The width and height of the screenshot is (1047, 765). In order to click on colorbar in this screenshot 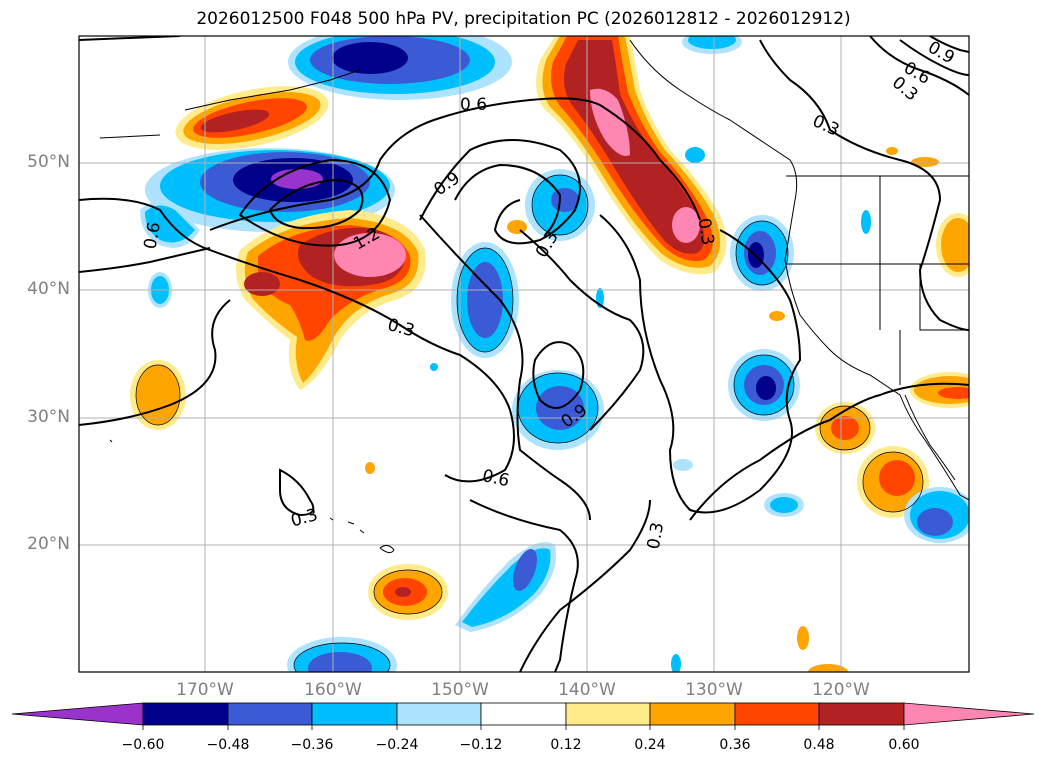, I will do `click(523, 716)`.